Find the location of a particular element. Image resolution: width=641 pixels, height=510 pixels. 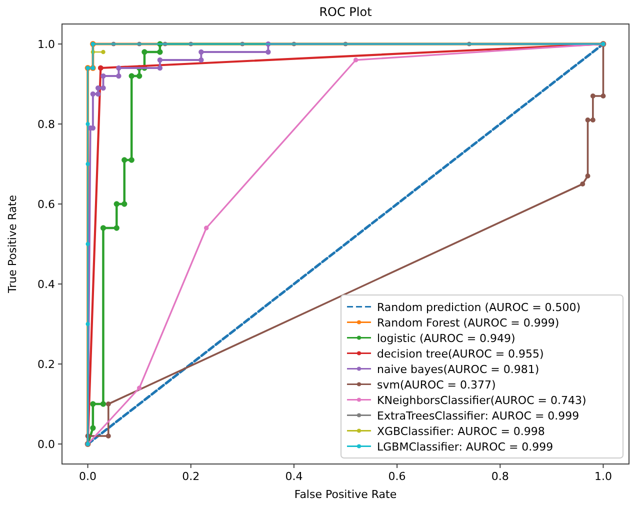

legend-label: decision tree(AUROC = 0.955) is located at coordinates (460, 353).